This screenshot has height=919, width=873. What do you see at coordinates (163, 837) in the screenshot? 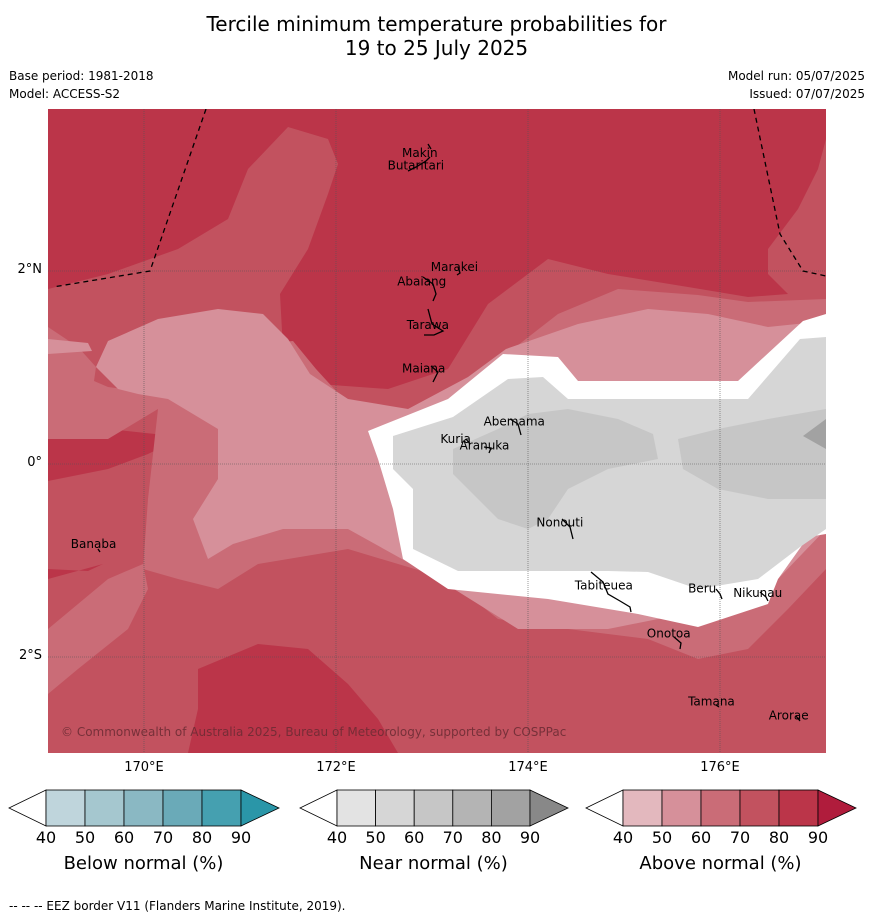
I see `colorbar-0-tick-3: 70` at bounding box center [163, 837].